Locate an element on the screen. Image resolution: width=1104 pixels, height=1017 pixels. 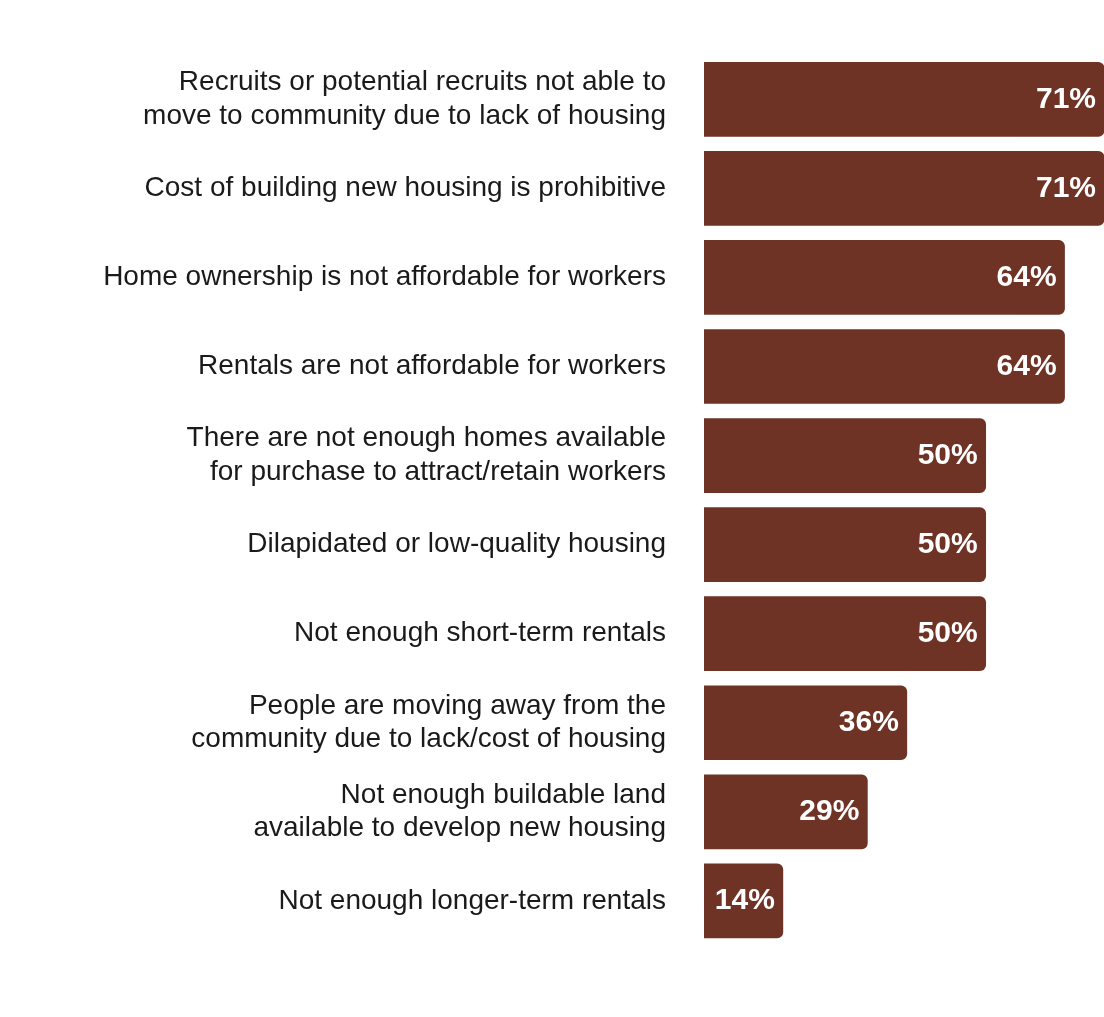
y-tick-label: Cost of building new housing is prohibitive is located at coordinates (405, 187).